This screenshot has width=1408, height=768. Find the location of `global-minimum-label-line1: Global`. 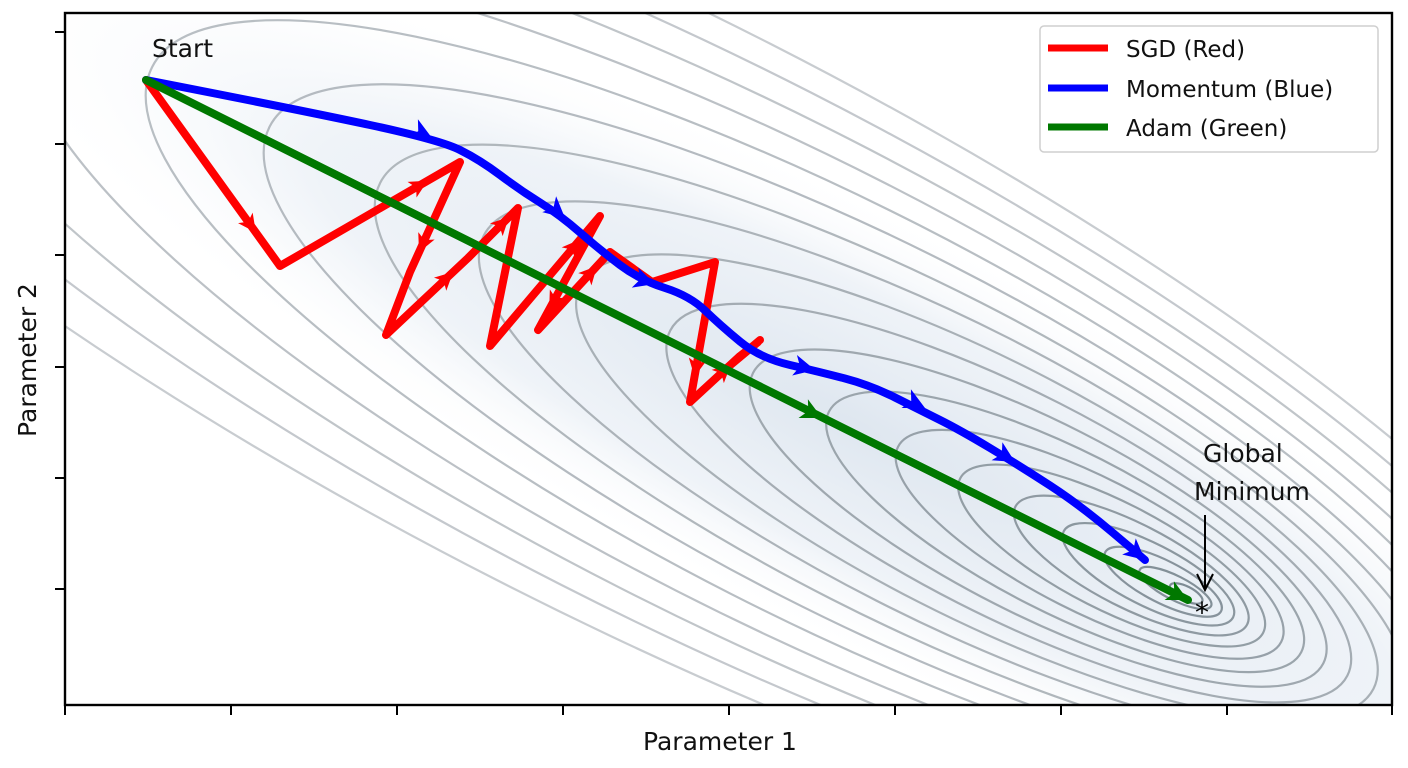

global-minimum-label-line1: Global is located at coordinates (1243, 453).